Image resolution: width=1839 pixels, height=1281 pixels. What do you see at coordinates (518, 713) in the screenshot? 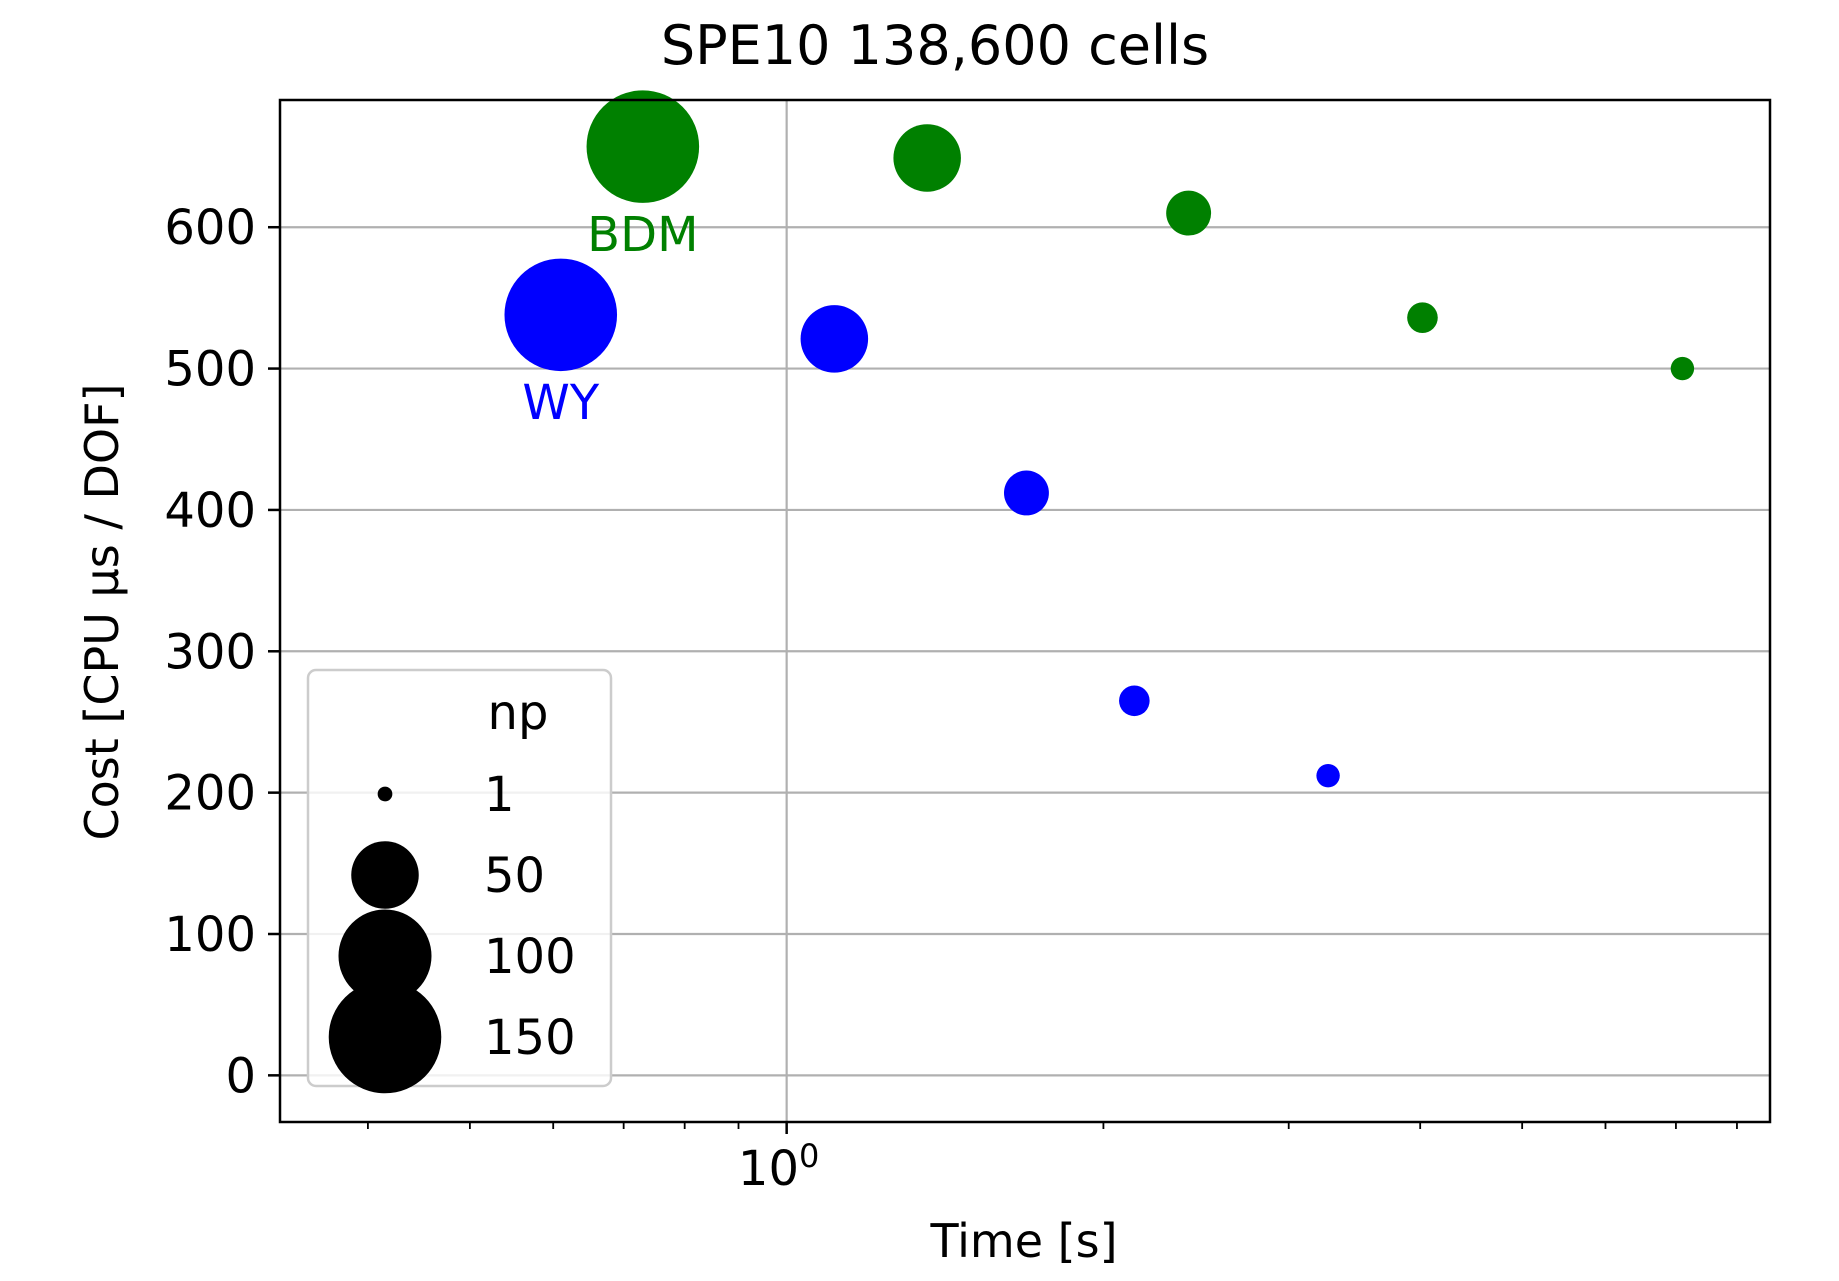
I see `legend-title: np` at bounding box center [518, 713].